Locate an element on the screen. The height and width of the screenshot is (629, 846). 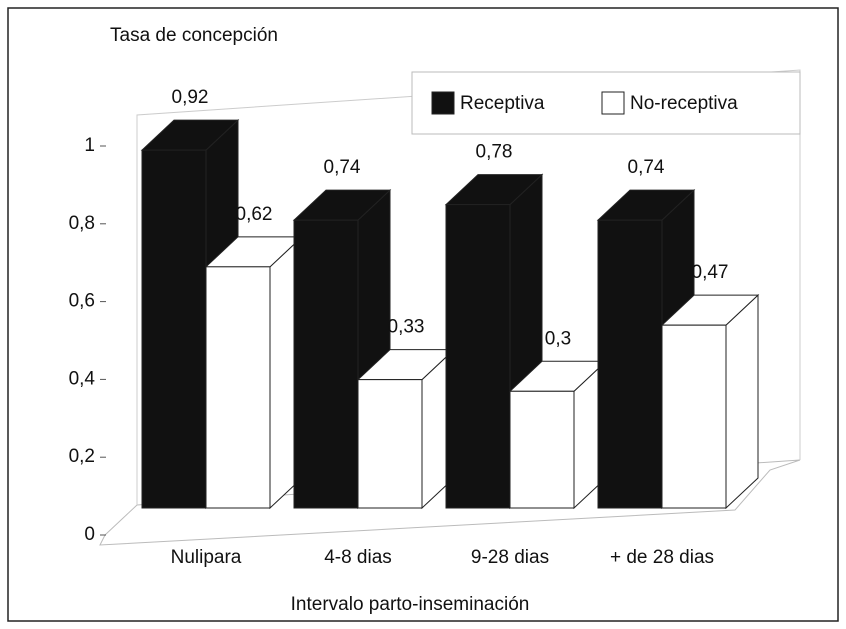
y-tick-label: 0 is located at coordinates (89, 534).